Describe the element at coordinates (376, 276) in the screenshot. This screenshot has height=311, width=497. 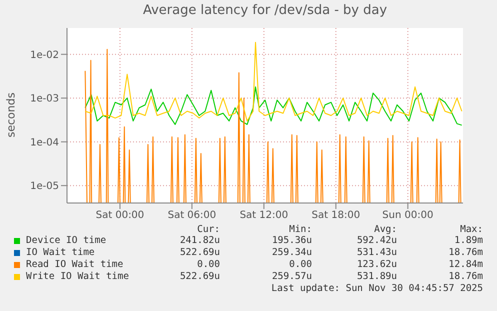
I see `text: 531.89u` at that location.